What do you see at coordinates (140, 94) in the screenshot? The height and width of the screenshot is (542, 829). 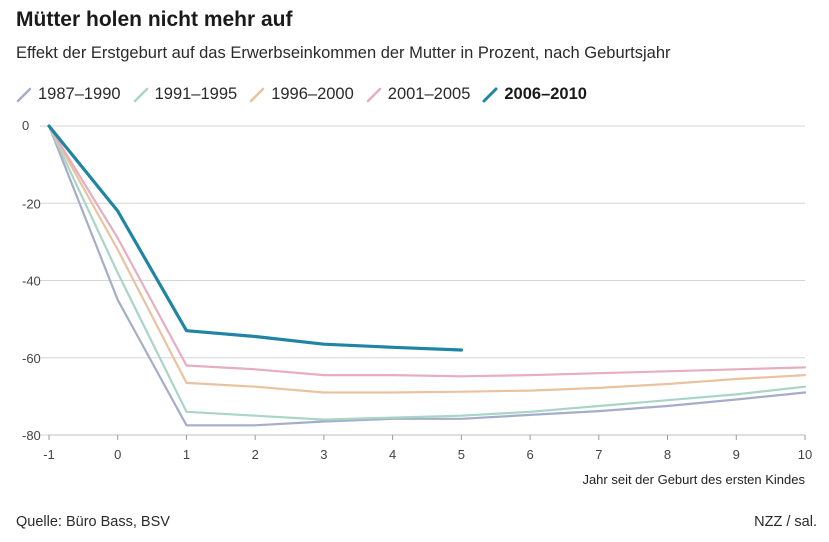 I see `legend-swatch-1991-1995` at bounding box center [140, 94].